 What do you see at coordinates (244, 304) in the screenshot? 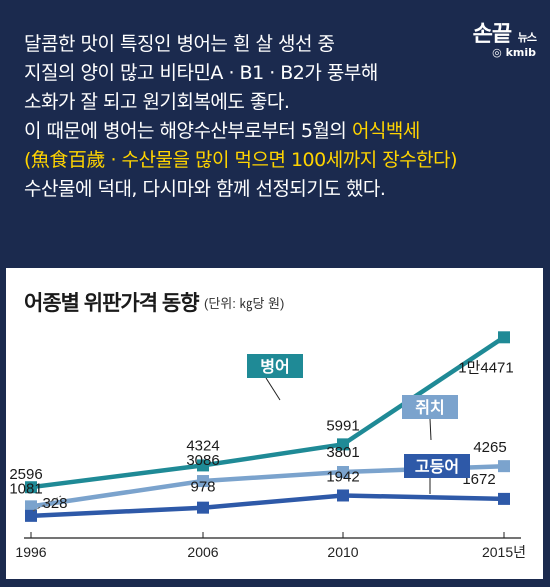
I see `chart-subtitle: (단위: ㎏당 원)` at bounding box center [244, 304].